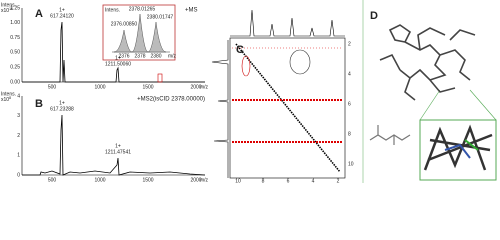  I want to click on a-y-scale: x1010, so click(7, 10).